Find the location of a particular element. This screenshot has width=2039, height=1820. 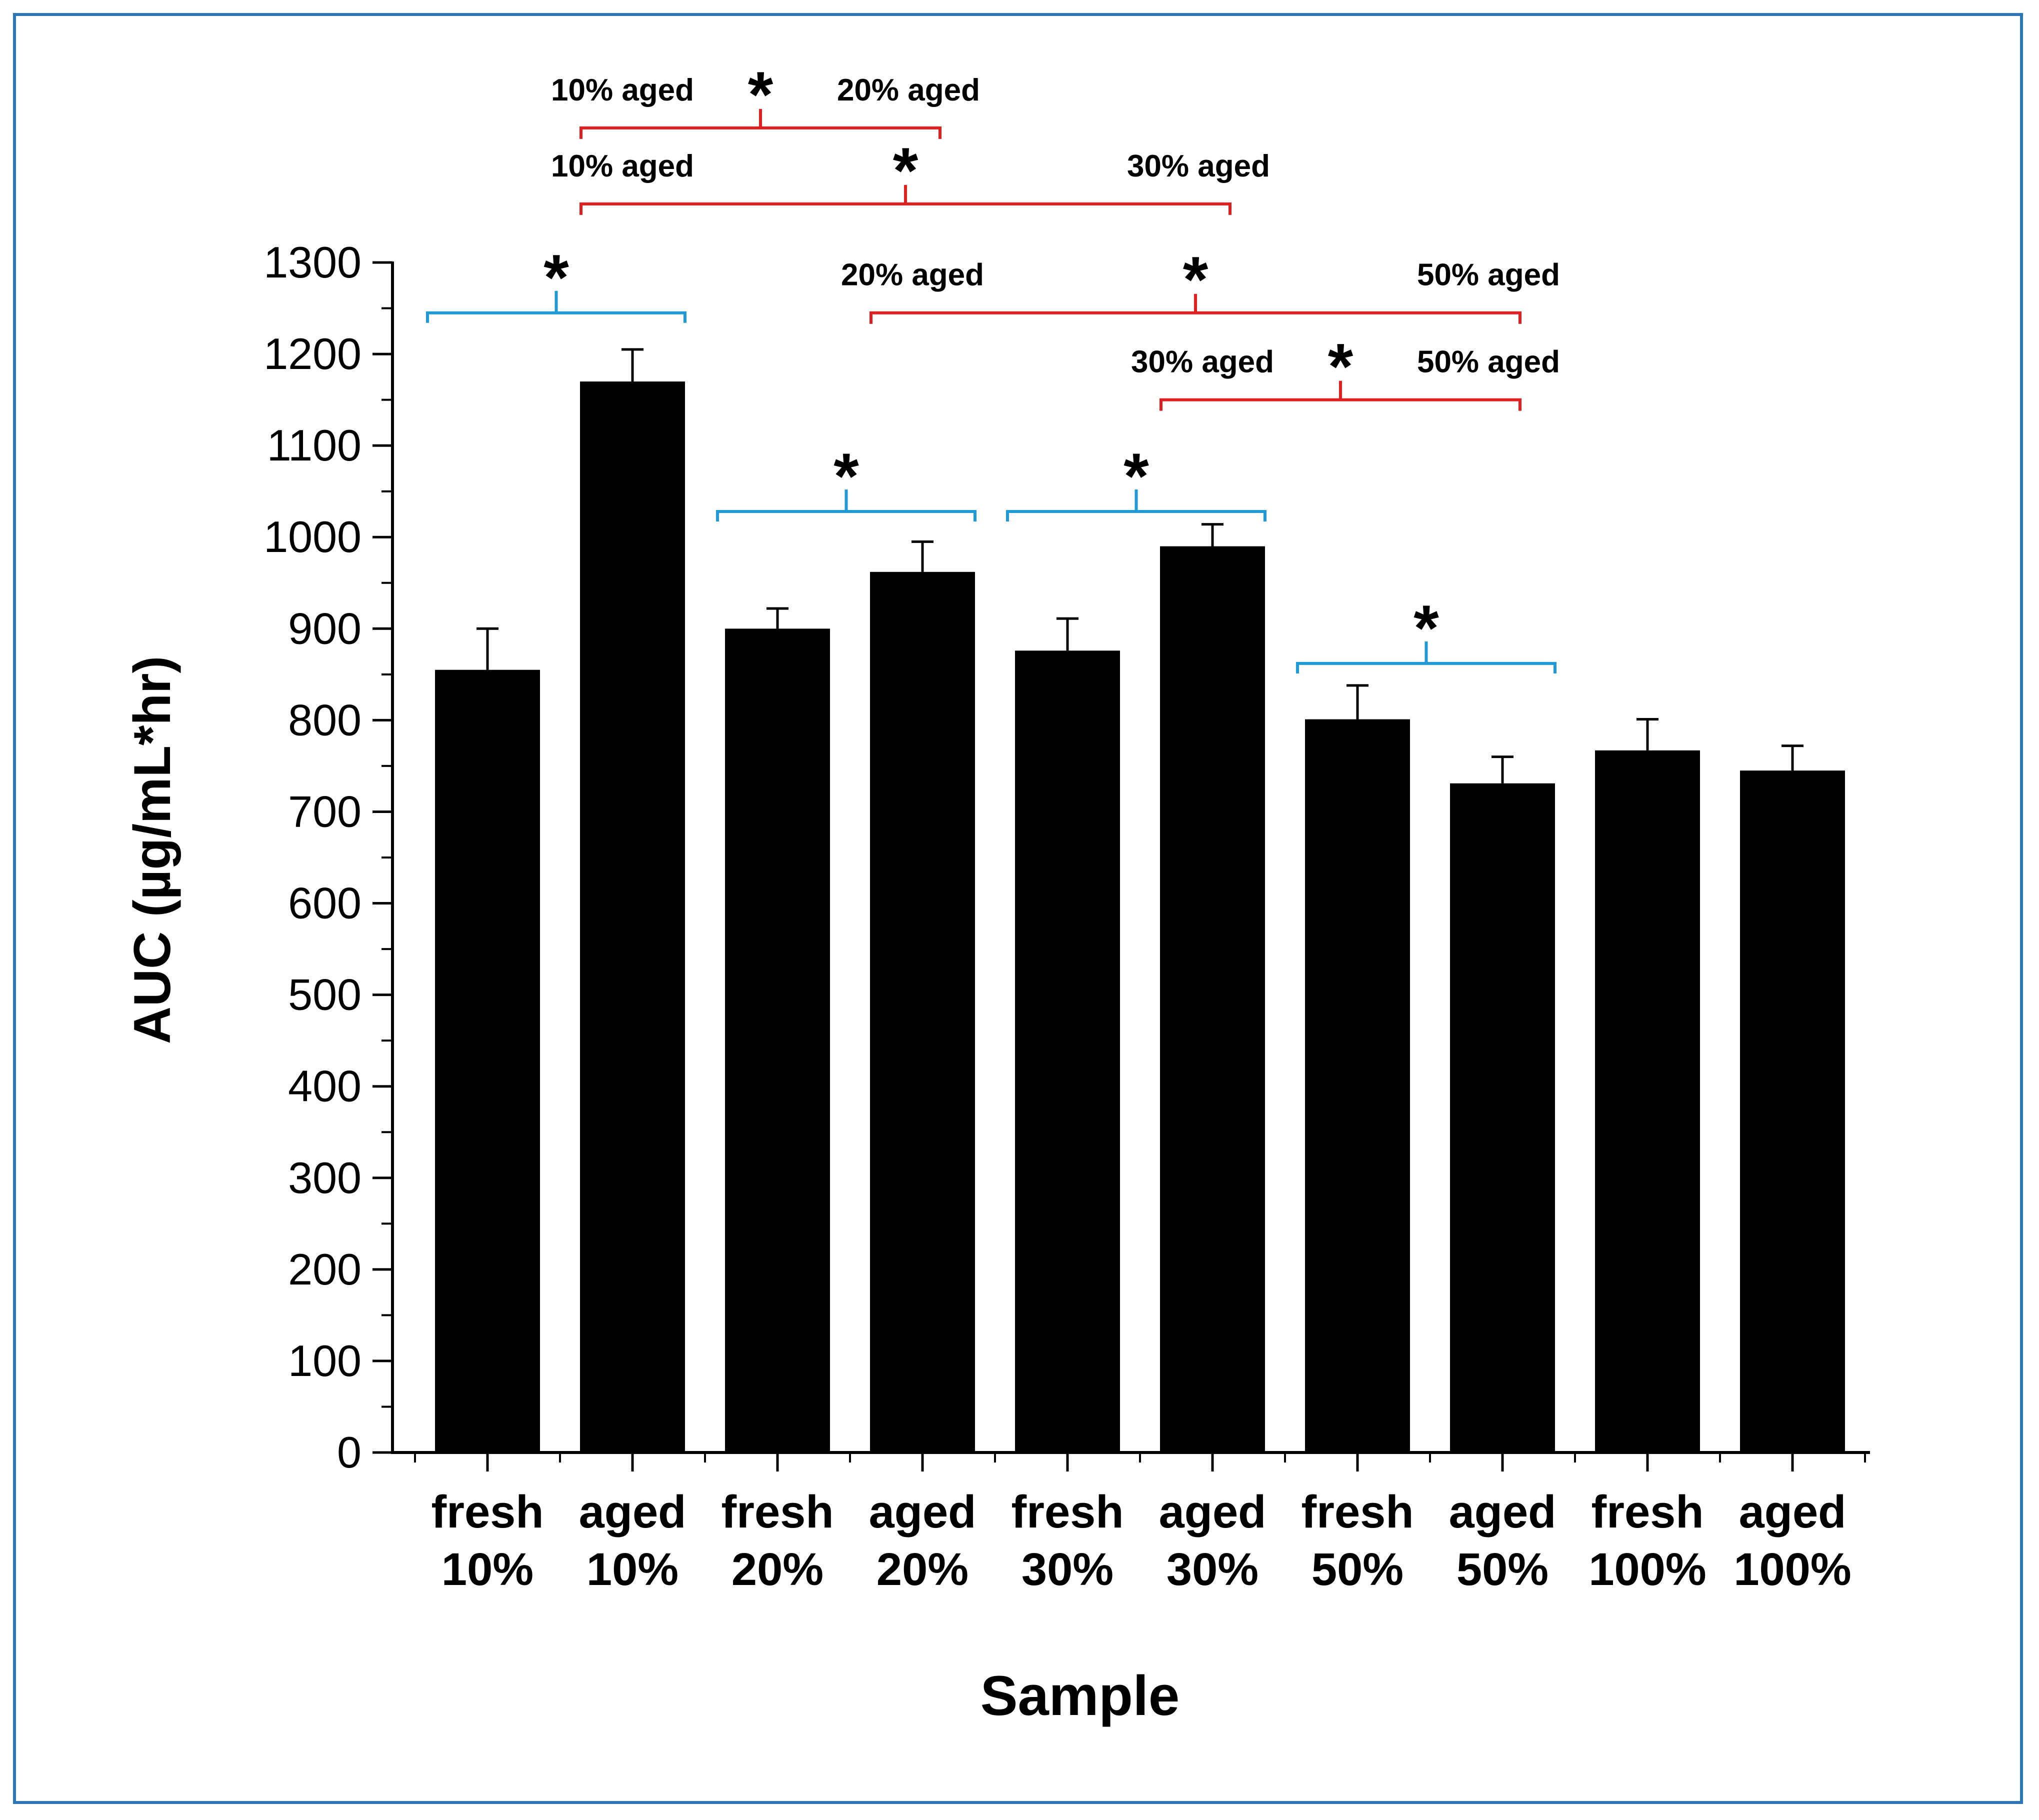

y-tick-label: 100 is located at coordinates (325, 1361).